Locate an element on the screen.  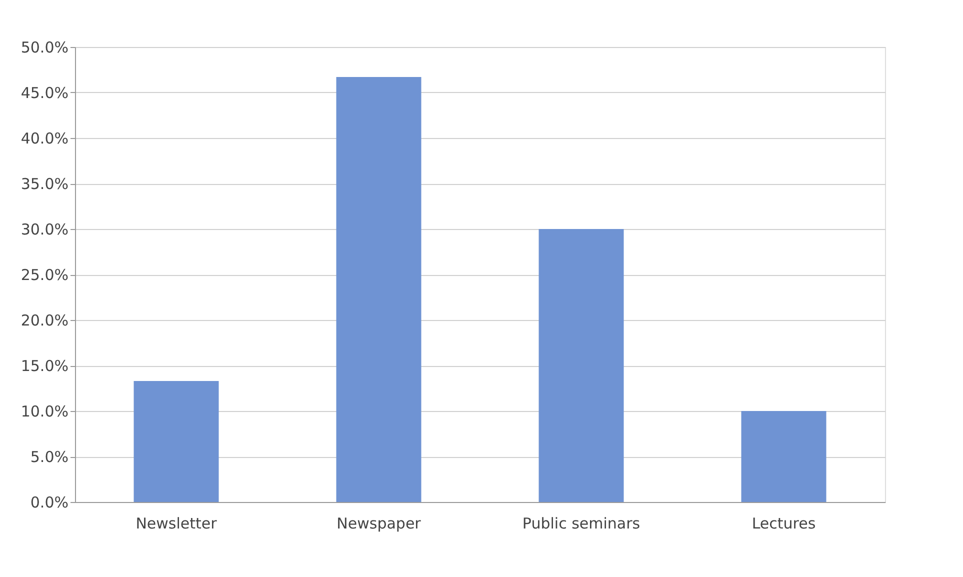
x-tick-label: Newsletter is located at coordinates (177, 523).